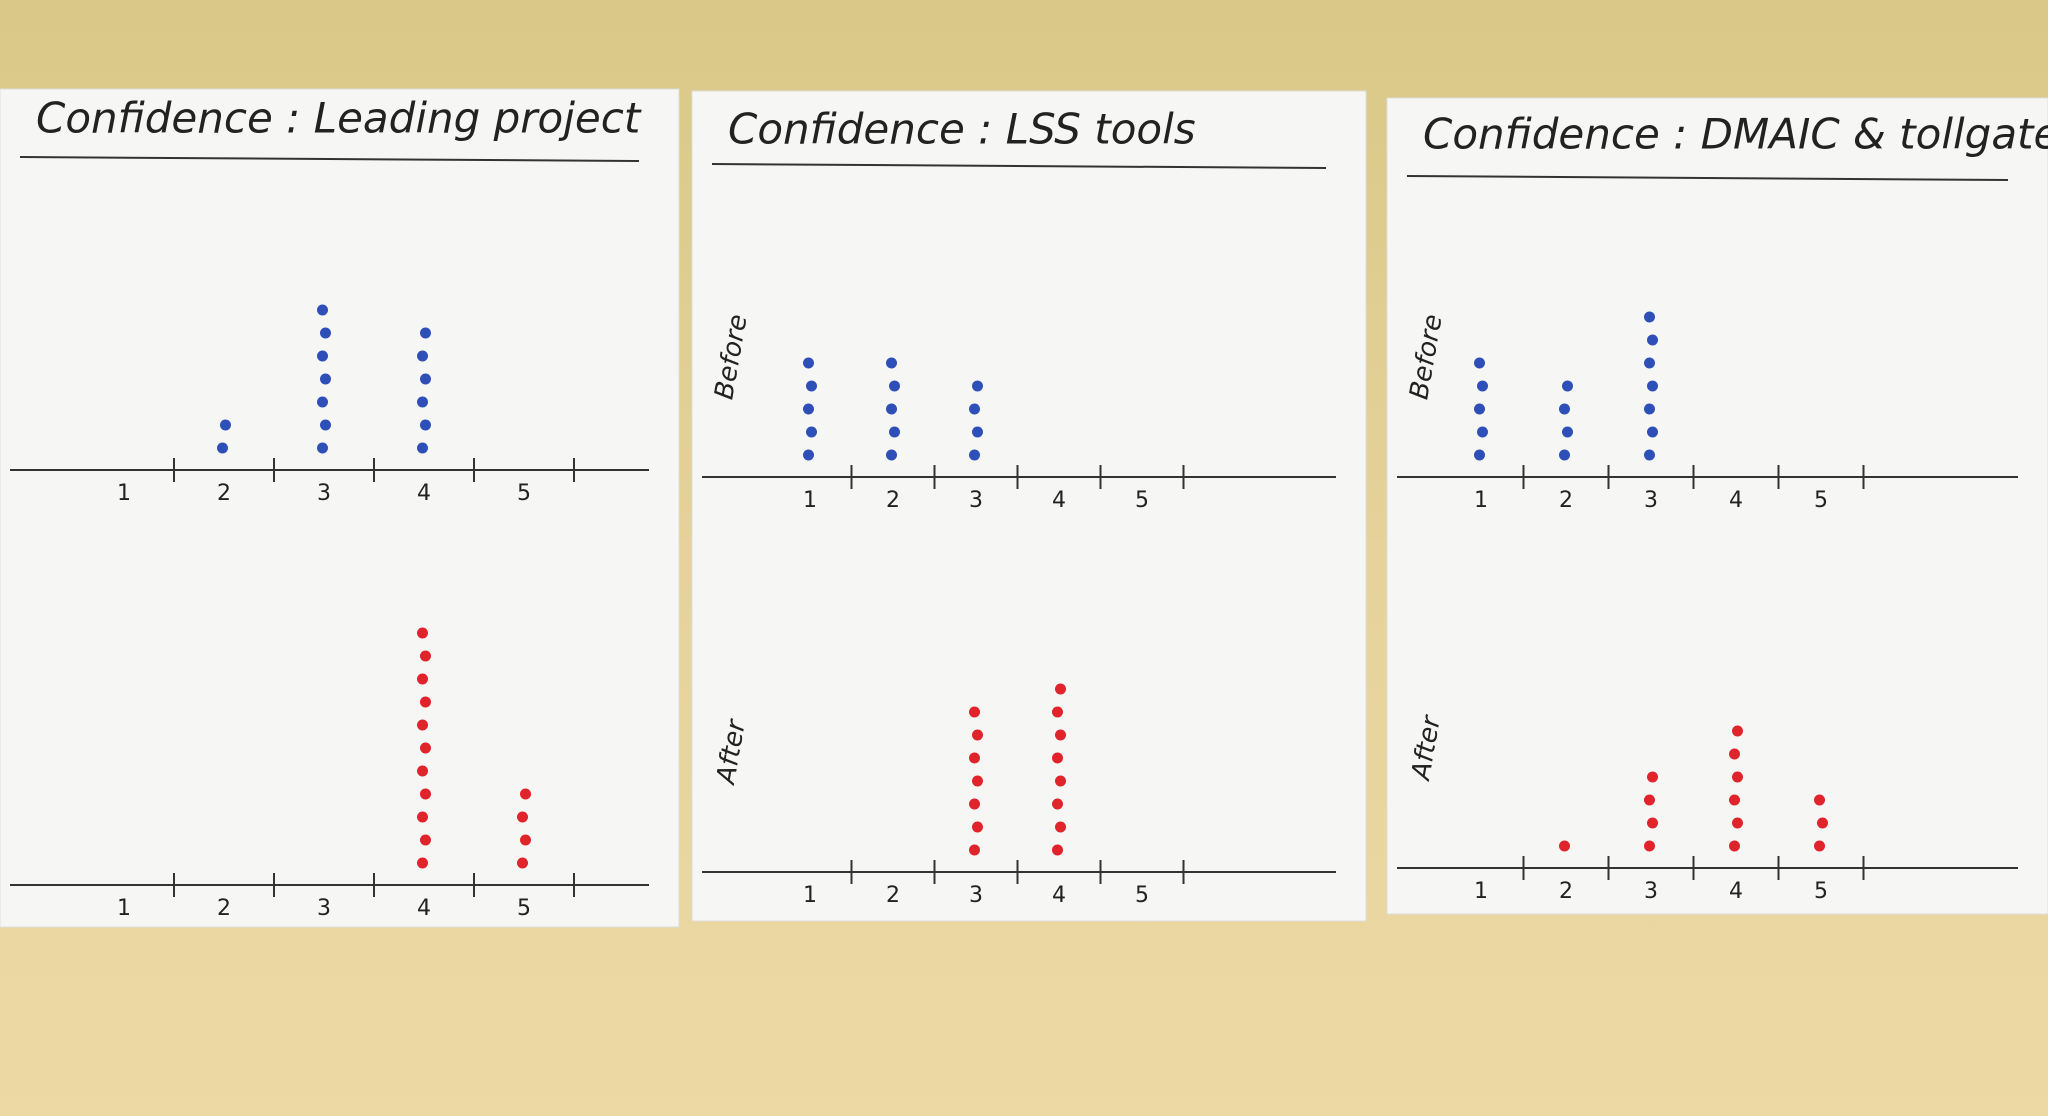 The width and height of the screenshot is (2048, 1116). Describe the element at coordinates (1735, 134) in the screenshot. I see `chart-title: Confidence : DMAIC & tollgates` at that location.